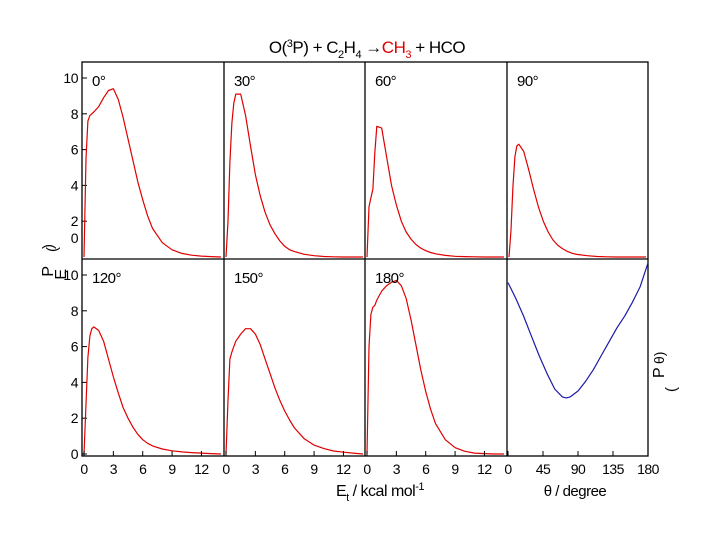 The width and height of the screenshot is (720, 540). Describe the element at coordinates (386, 81) in the screenshot. I see `panel-label-60deg: 60°` at that location.